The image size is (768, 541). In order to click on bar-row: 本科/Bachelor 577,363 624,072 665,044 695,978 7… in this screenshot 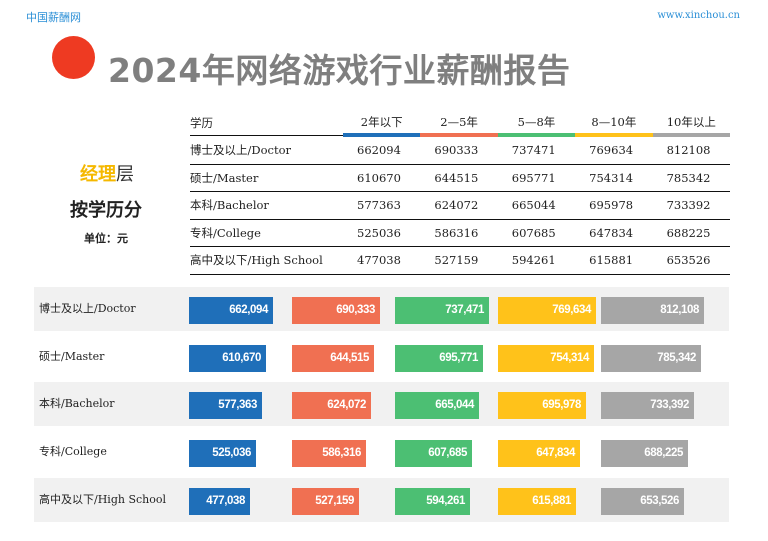, I will do `click(381, 404)`.